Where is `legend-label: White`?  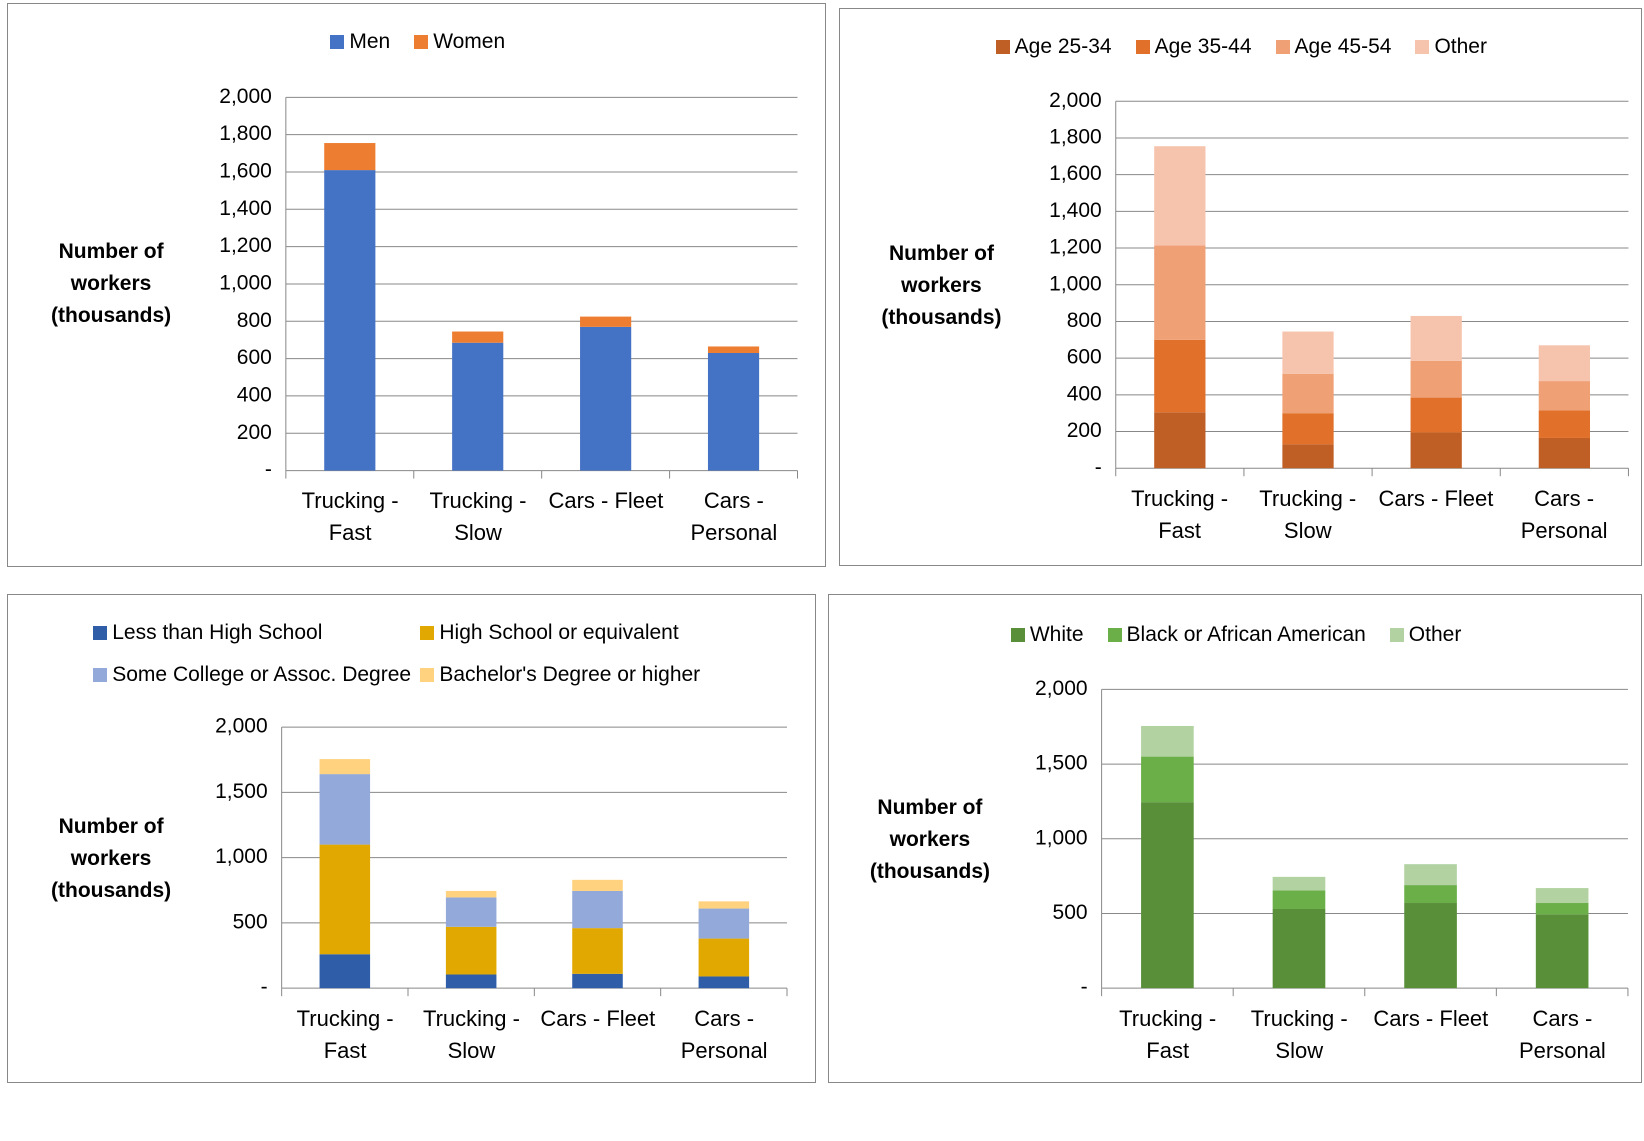 legend-label: White is located at coordinates (1056, 634).